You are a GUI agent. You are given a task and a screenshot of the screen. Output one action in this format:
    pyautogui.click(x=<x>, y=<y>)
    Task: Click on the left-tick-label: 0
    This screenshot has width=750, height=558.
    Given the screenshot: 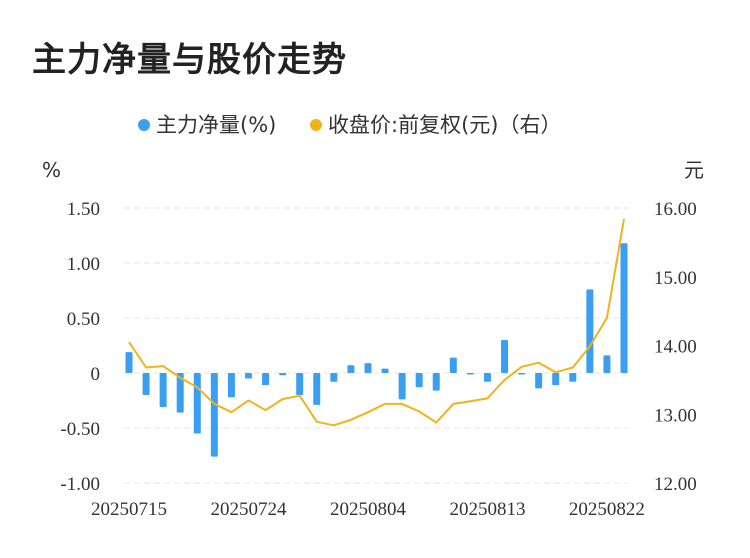 What is the action you would take?
    pyautogui.click(x=96, y=374)
    